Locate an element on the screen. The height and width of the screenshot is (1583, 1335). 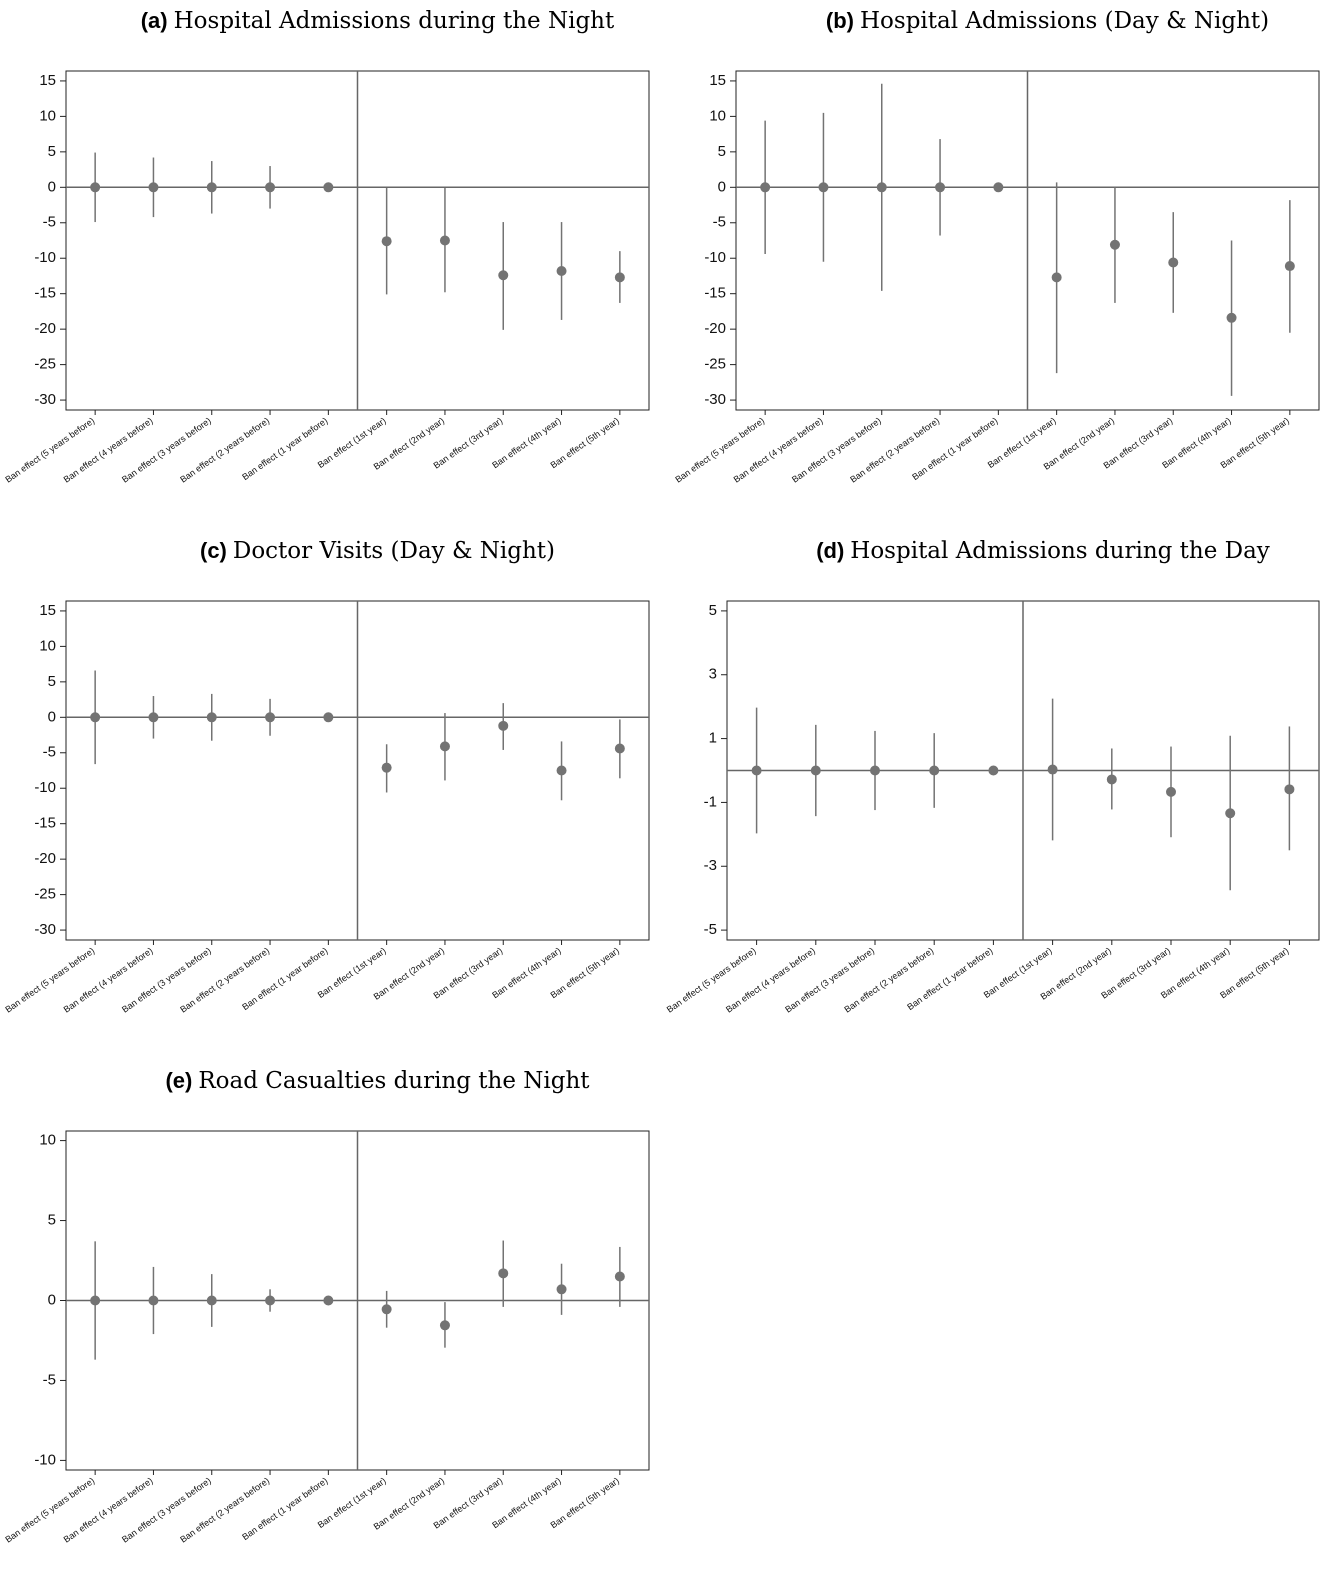
y-tick-label: 1 is located at coordinates (713, 738).